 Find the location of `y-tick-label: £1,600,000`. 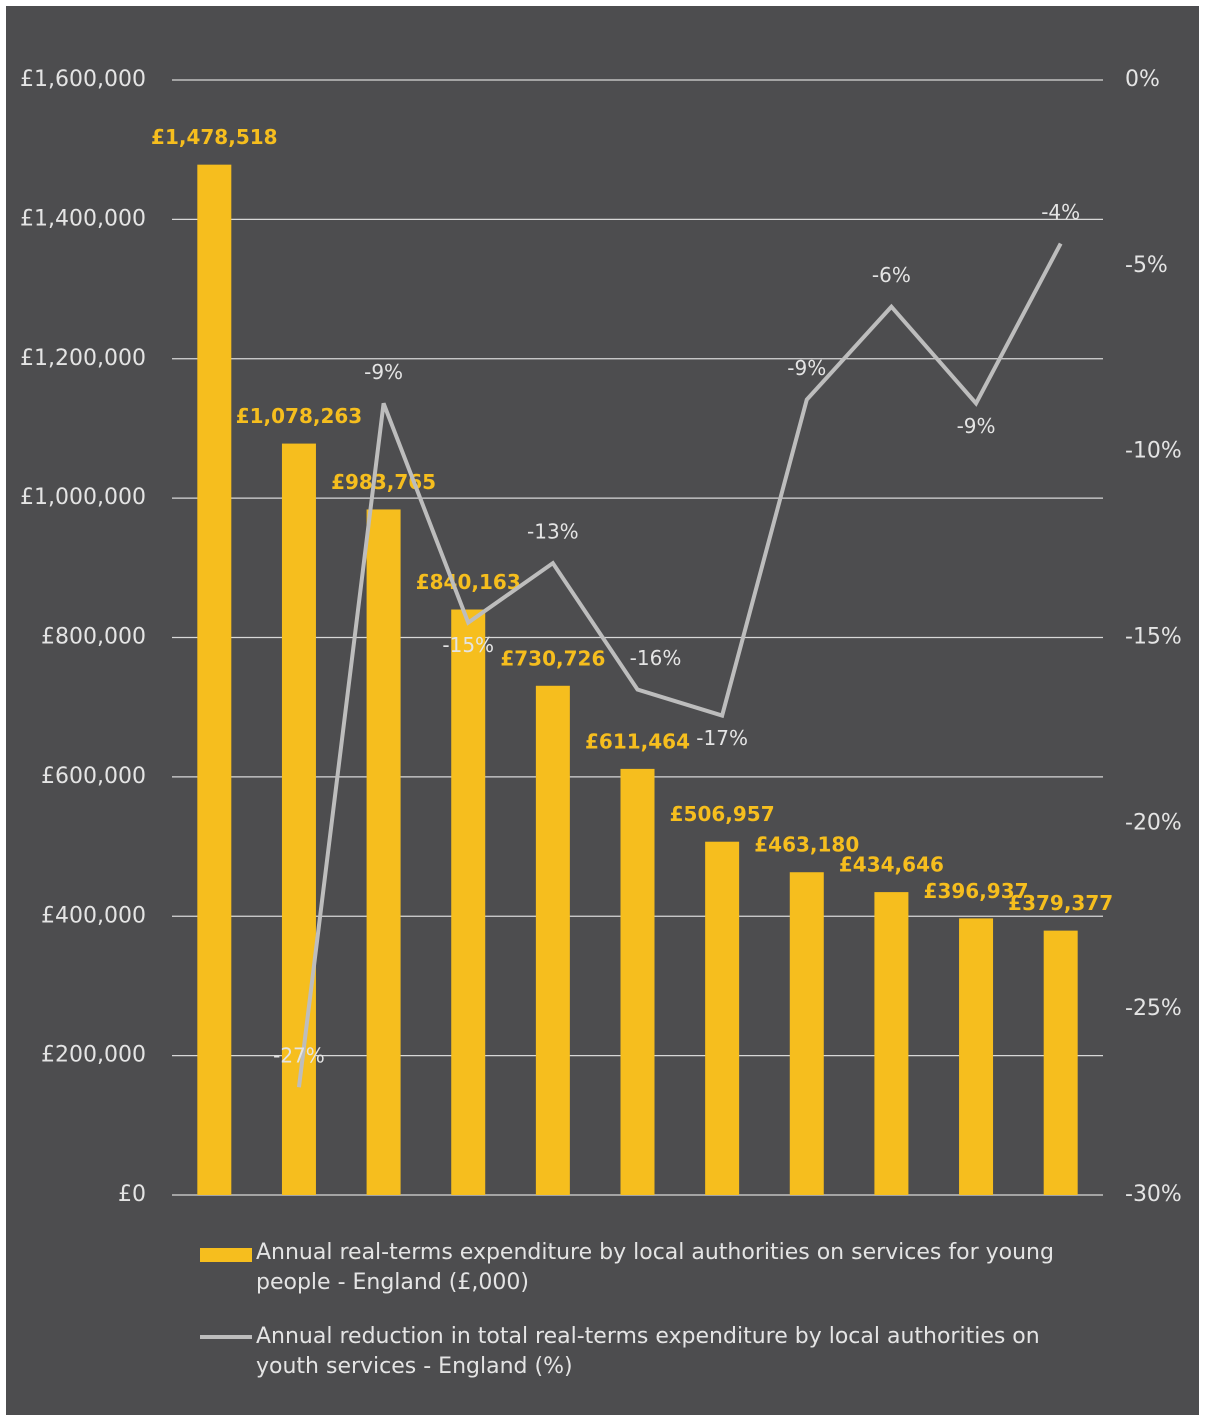

y-tick-label: £1,600,000 is located at coordinates (83, 79).